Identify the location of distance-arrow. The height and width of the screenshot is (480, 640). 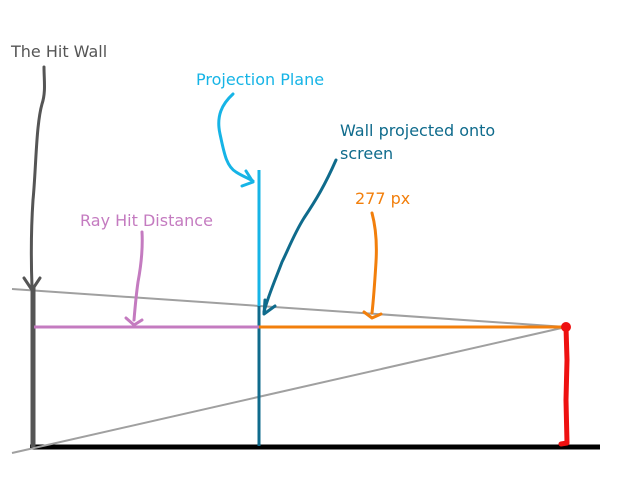
(374, 263).